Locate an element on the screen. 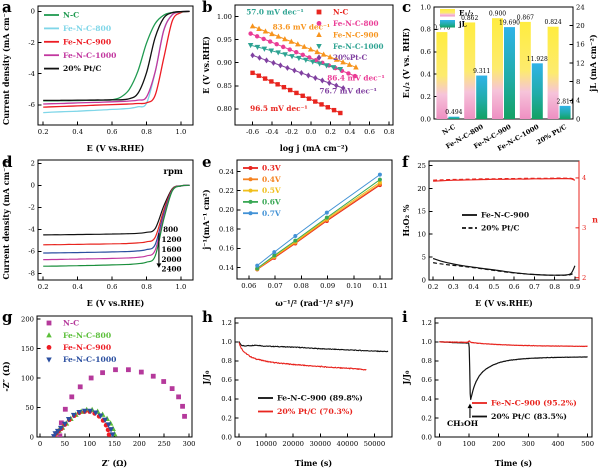 Image resolution: width=600 pixels, height=470 pixels. svg-text: 20% Pt/C is located at coordinates (500, 228).